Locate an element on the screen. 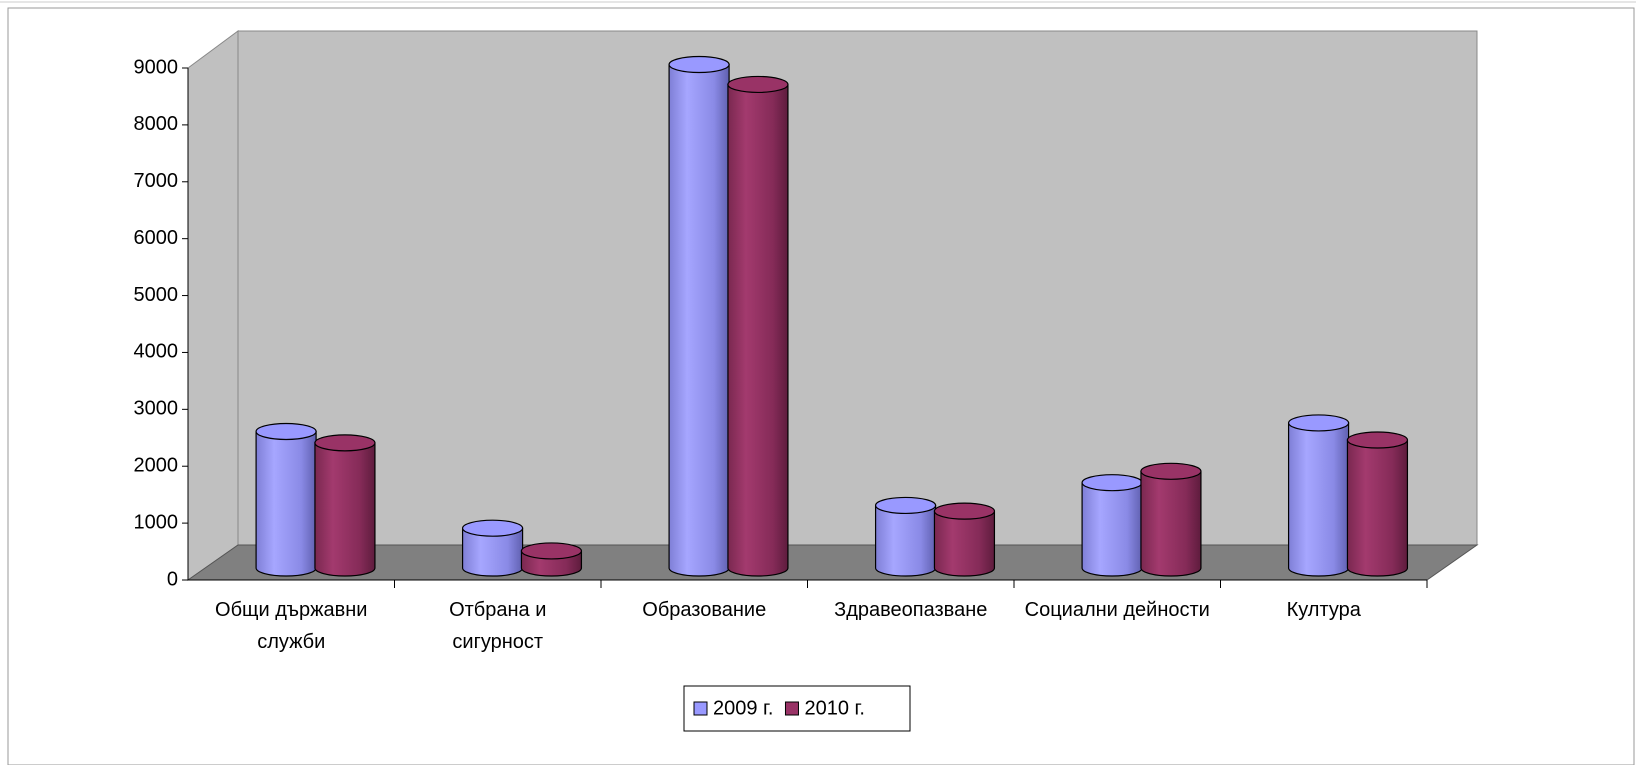 Image resolution: width=1636 pixels, height=765 pixels. legend-label: 2009 г. is located at coordinates (743, 708).